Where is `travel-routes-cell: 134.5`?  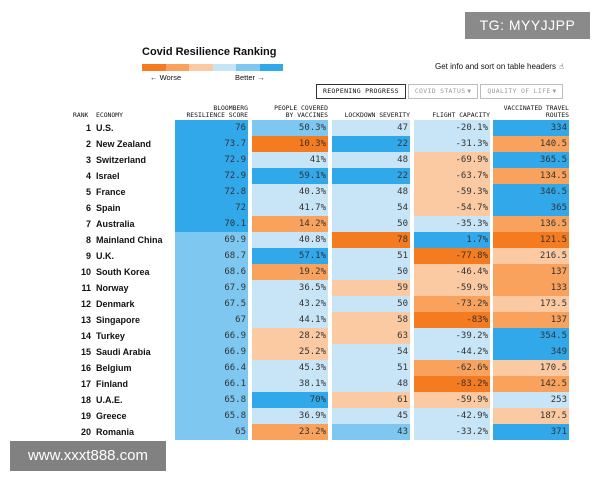 travel-routes-cell: 134.5 is located at coordinates (531, 176).